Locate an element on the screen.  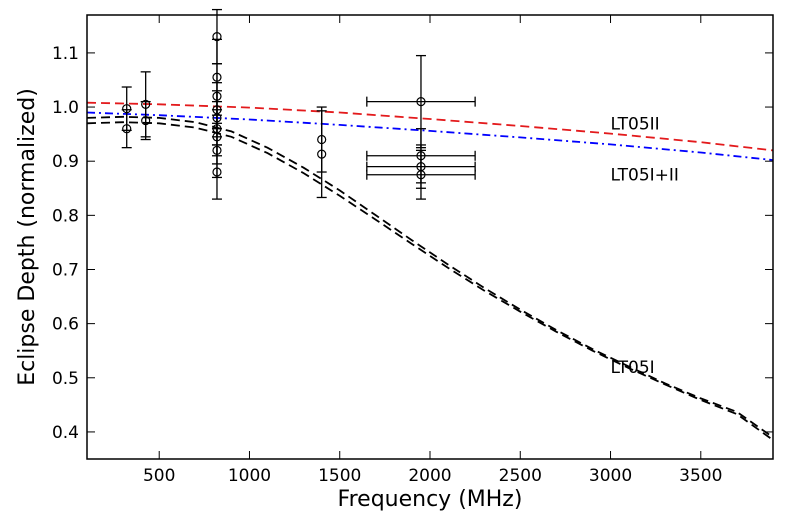
x-tick-label: 1000 is located at coordinates (249, 476).